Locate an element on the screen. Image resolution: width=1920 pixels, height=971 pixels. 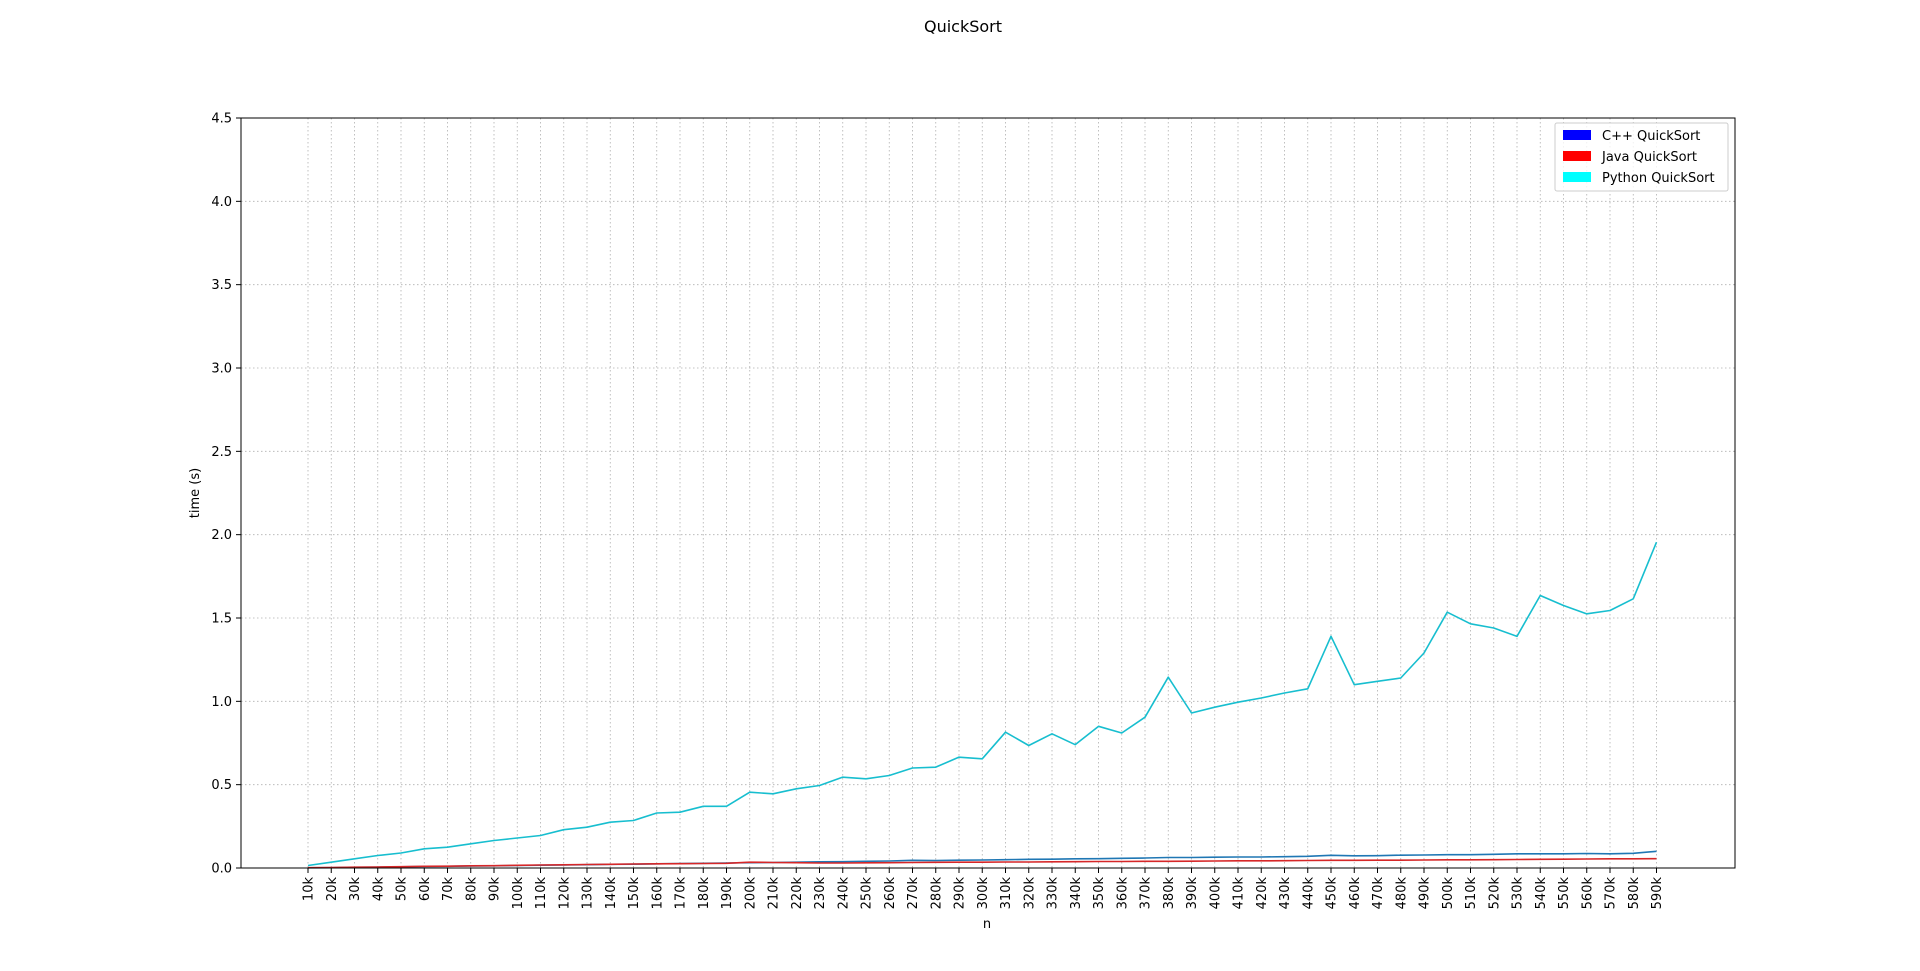
x-tick-label: 140k is located at coordinates (611, 893).